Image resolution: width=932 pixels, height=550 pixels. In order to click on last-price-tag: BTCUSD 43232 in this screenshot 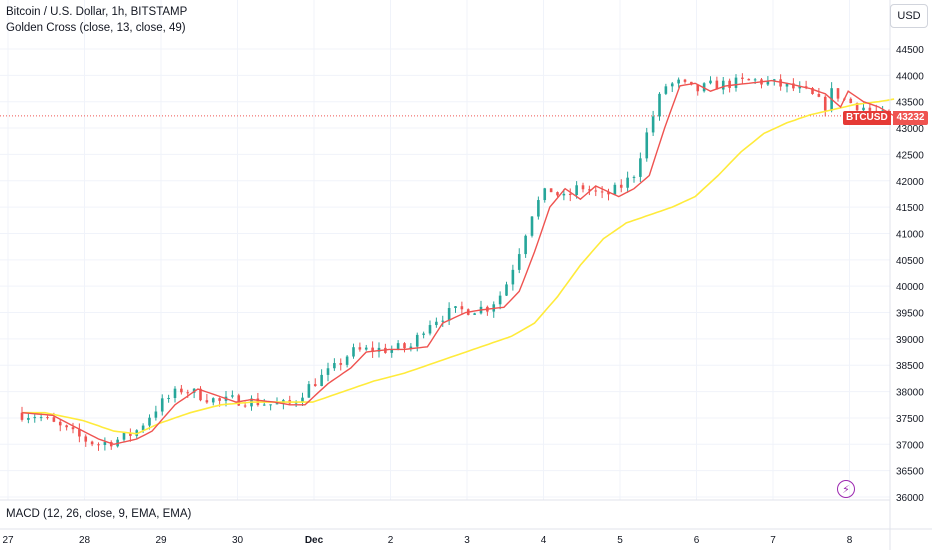, I will do `click(886, 118)`.